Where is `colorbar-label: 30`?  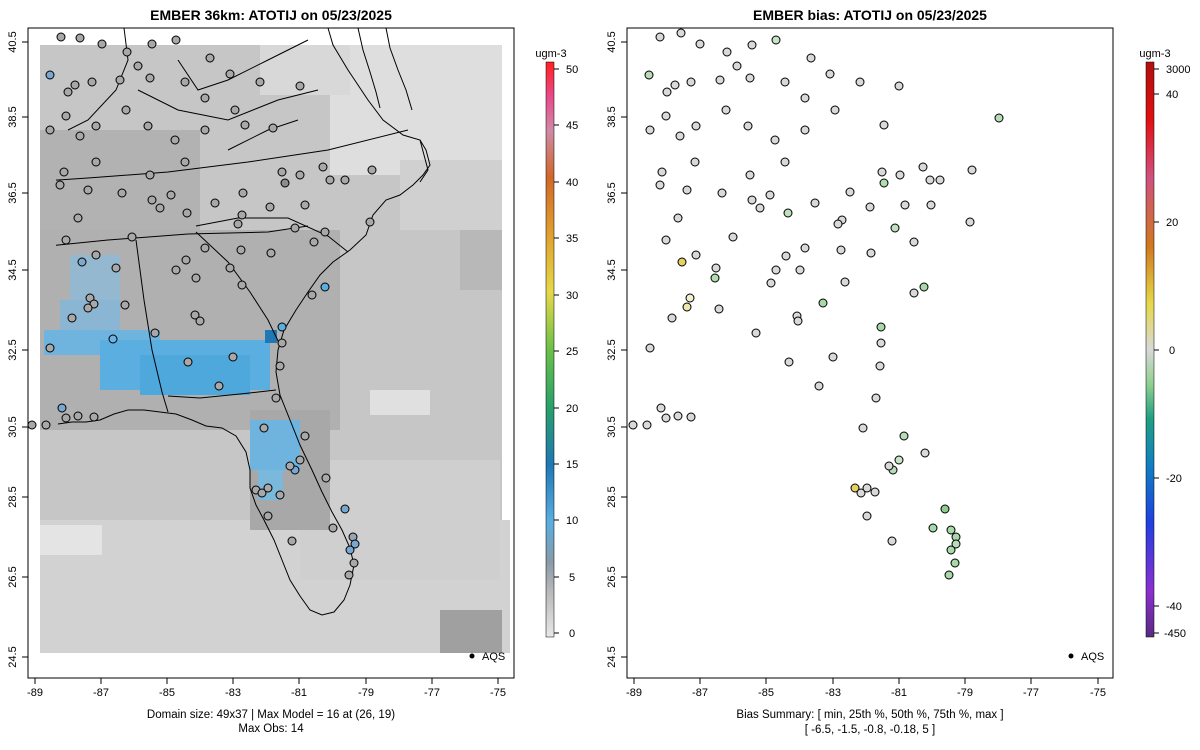
colorbar-label: 30 is located at coordinates (572, 296).